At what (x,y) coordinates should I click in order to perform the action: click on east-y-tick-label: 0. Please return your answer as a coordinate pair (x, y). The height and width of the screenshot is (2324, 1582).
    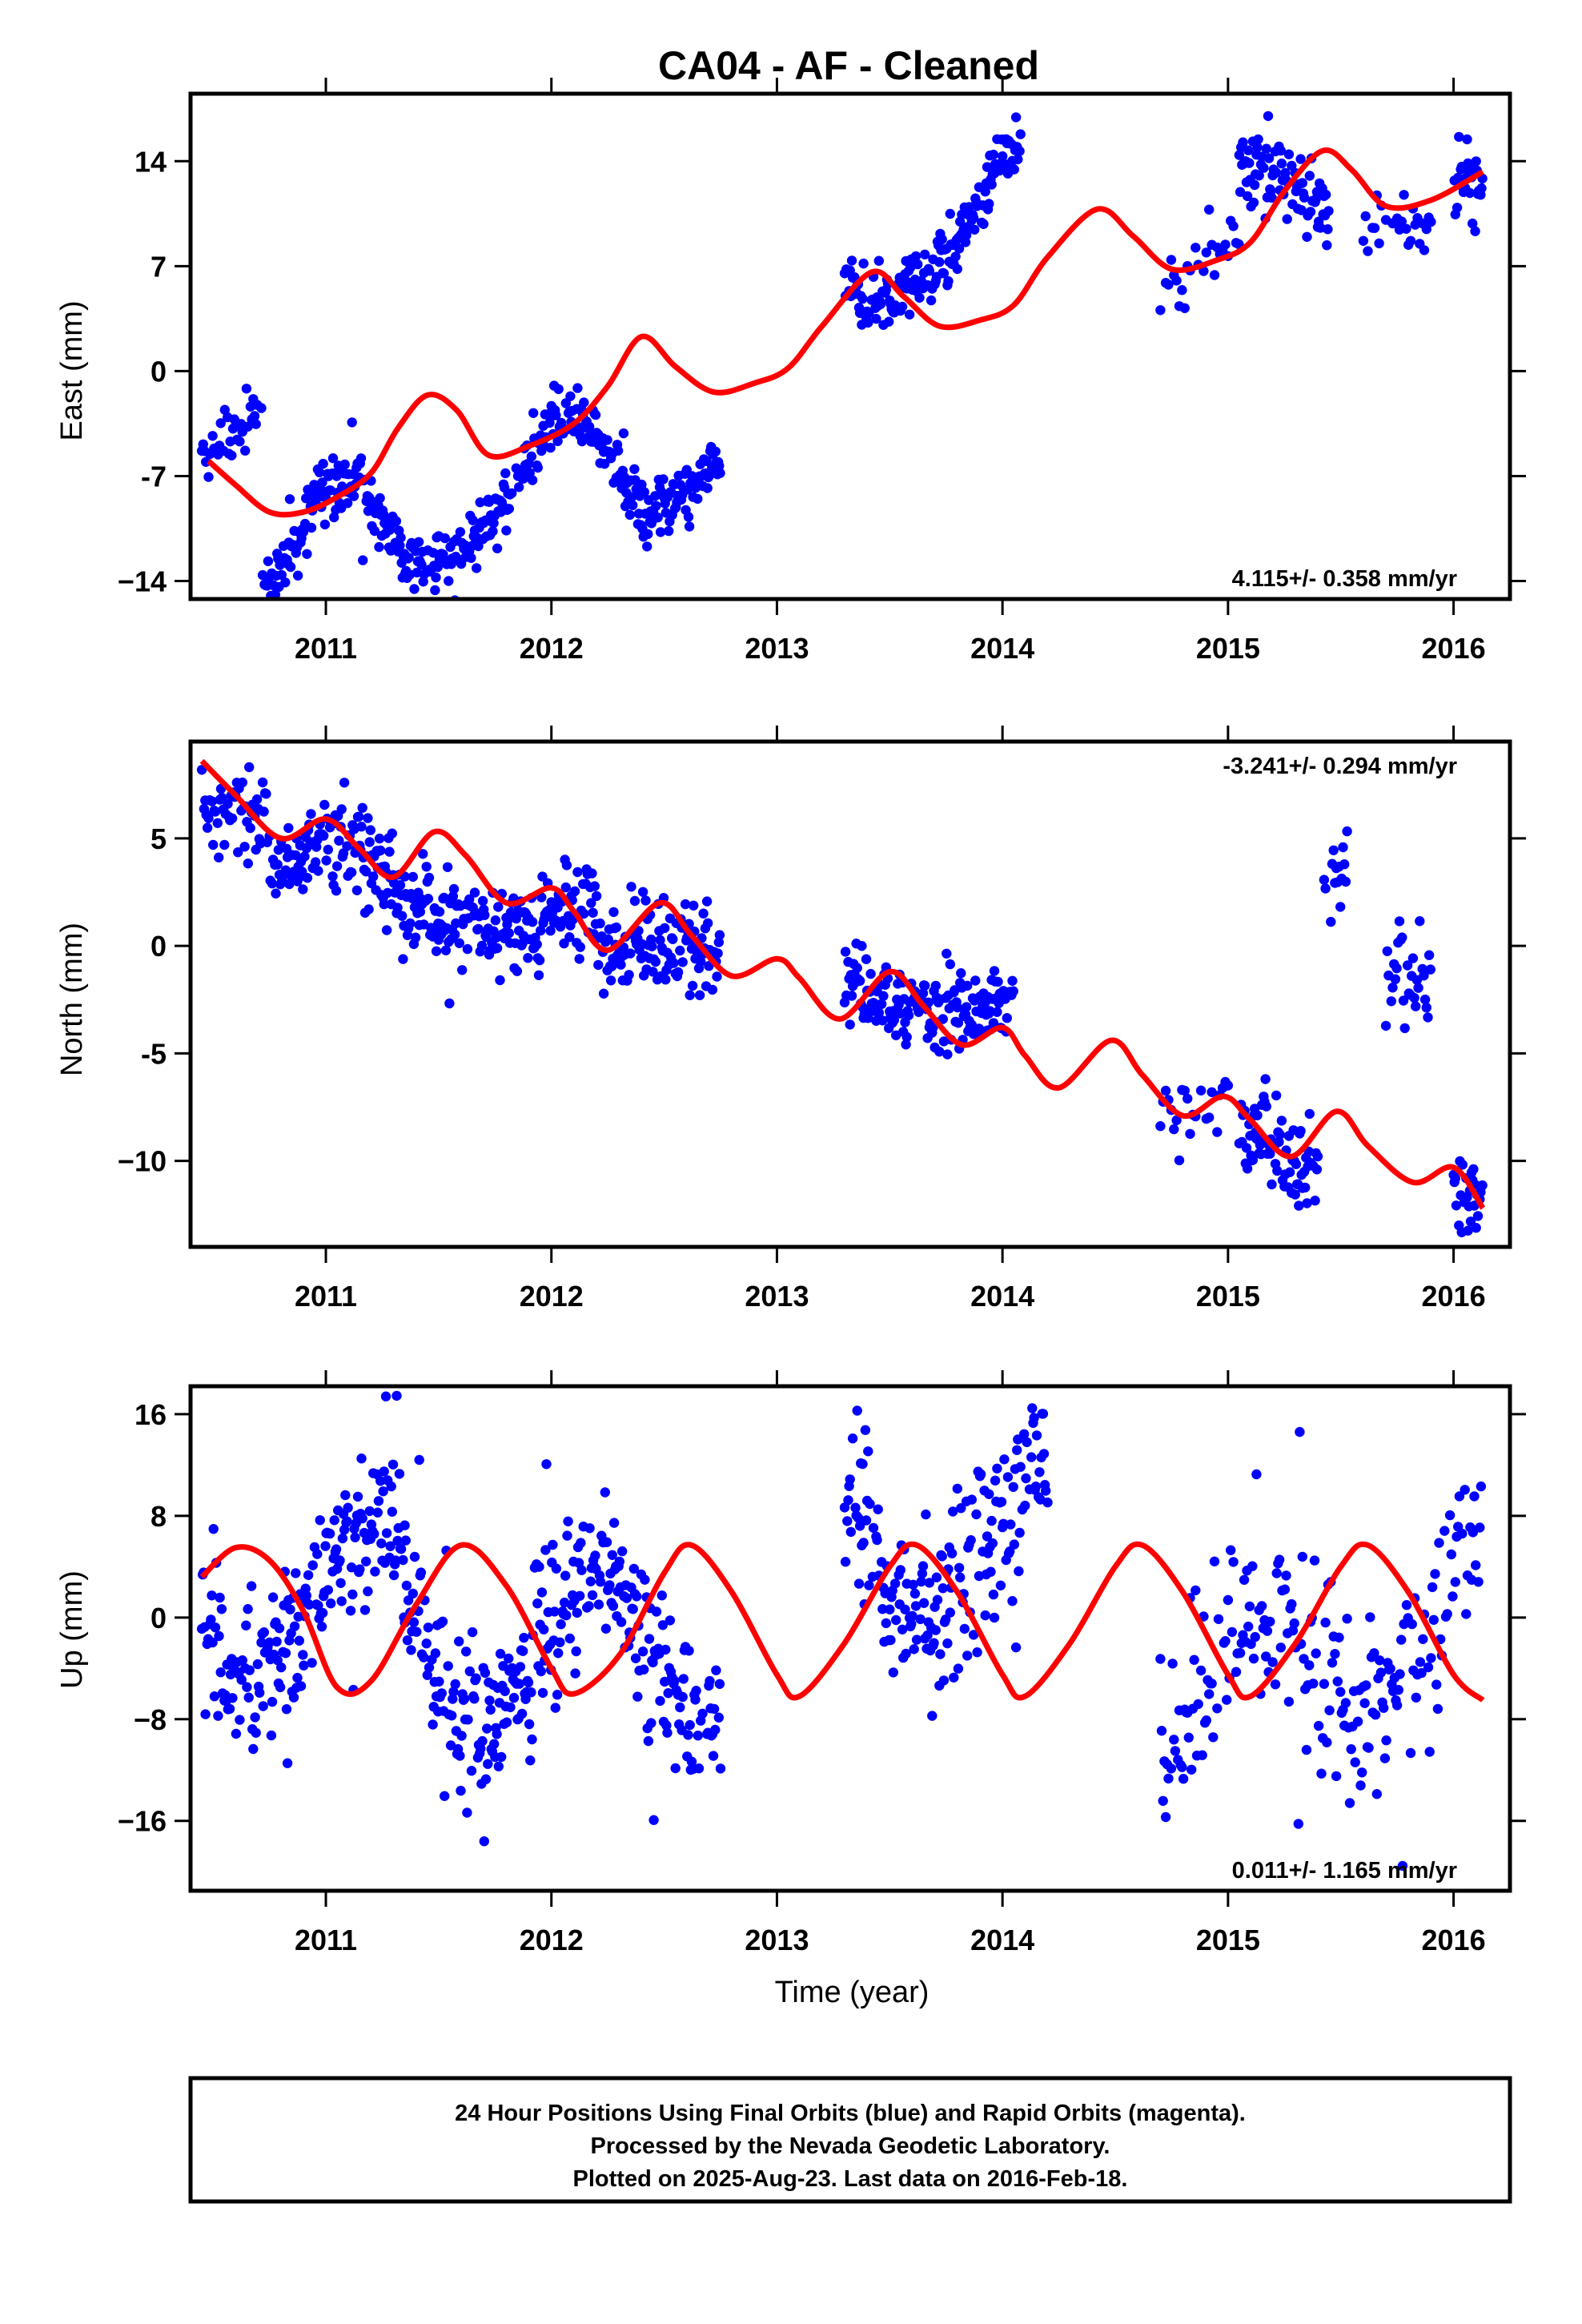
    Looking at the image, I should click on (159, 371).